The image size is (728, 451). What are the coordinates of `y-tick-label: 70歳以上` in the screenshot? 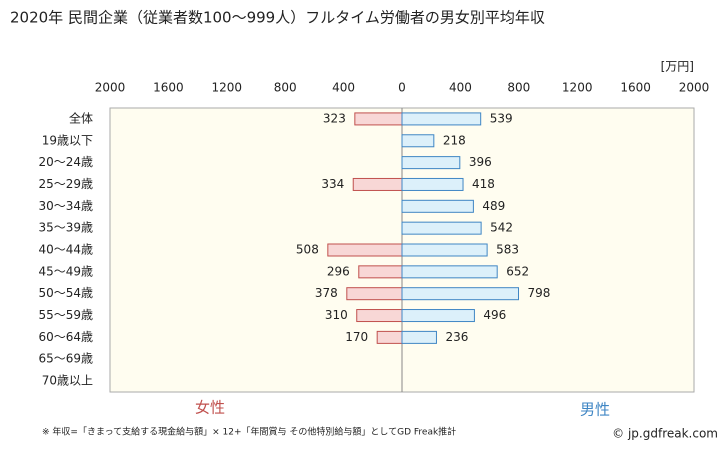 It's located at (67, 381).